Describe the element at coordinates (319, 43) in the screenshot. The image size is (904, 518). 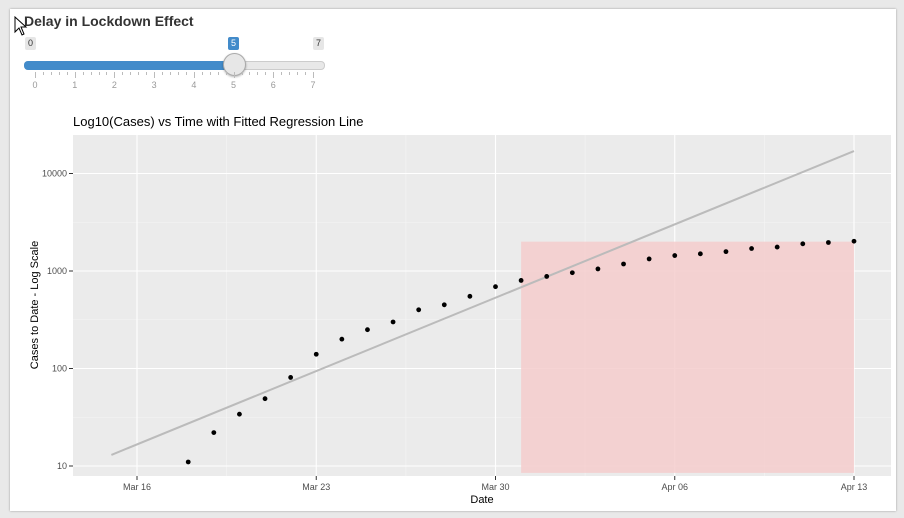
I see `slider-max-badge: 7` at that location.